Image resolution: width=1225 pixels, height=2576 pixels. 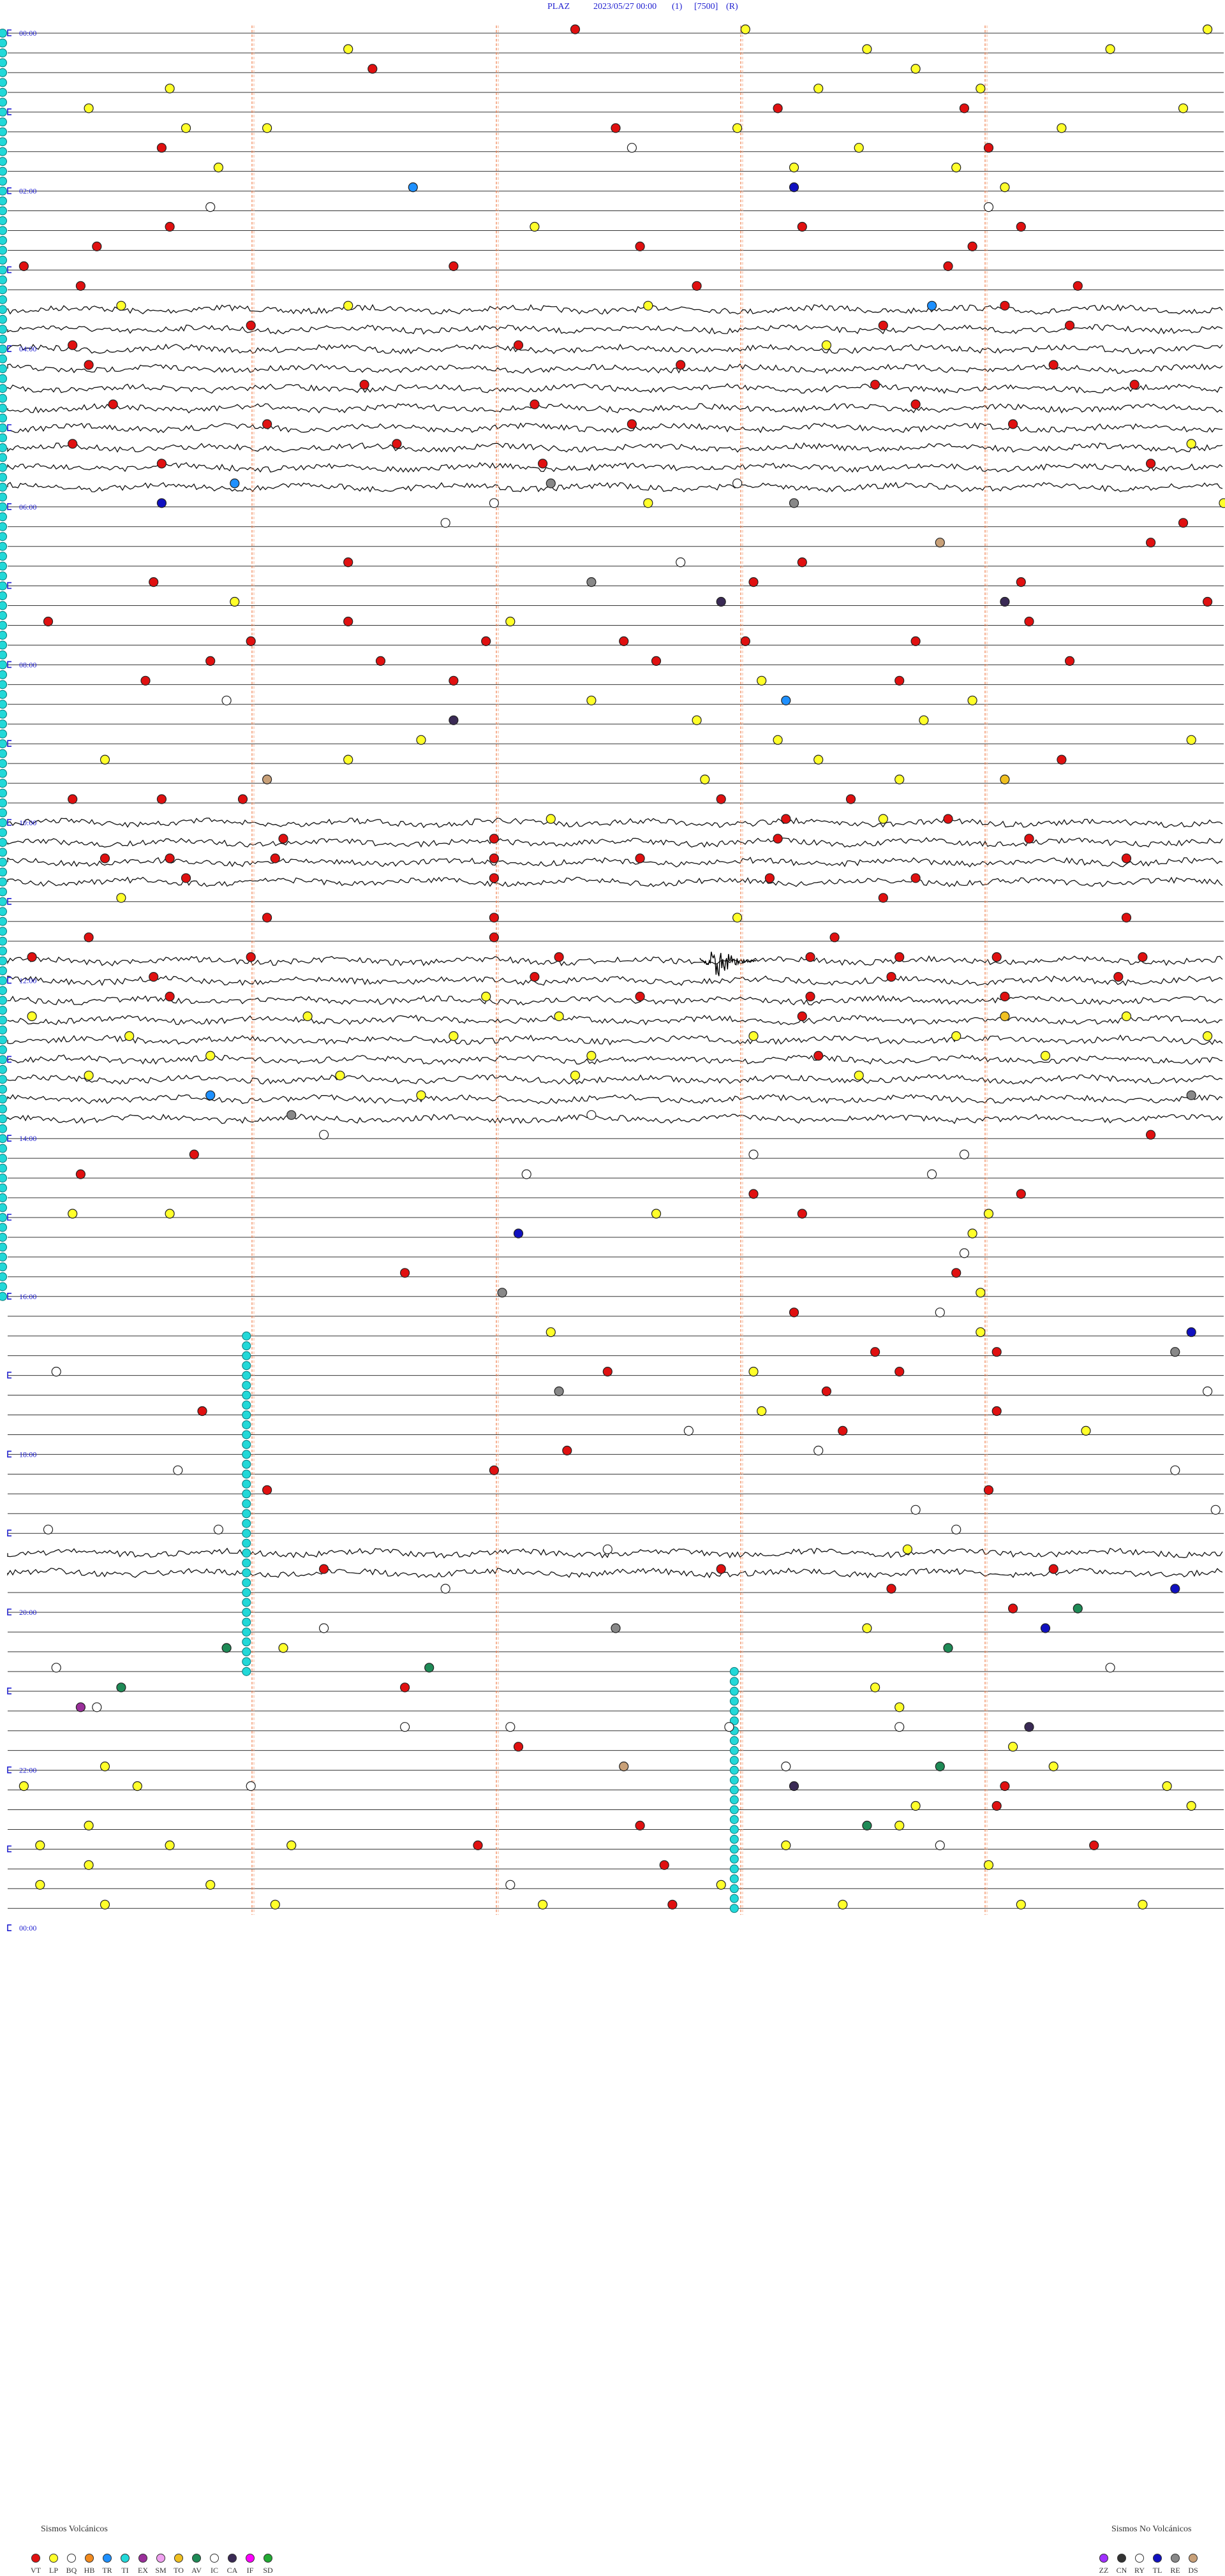 What do you see at coordinates (161, 2570) in the screenshot?
I see `legend-code-sm: SM` at bounding box center [161, 2570].